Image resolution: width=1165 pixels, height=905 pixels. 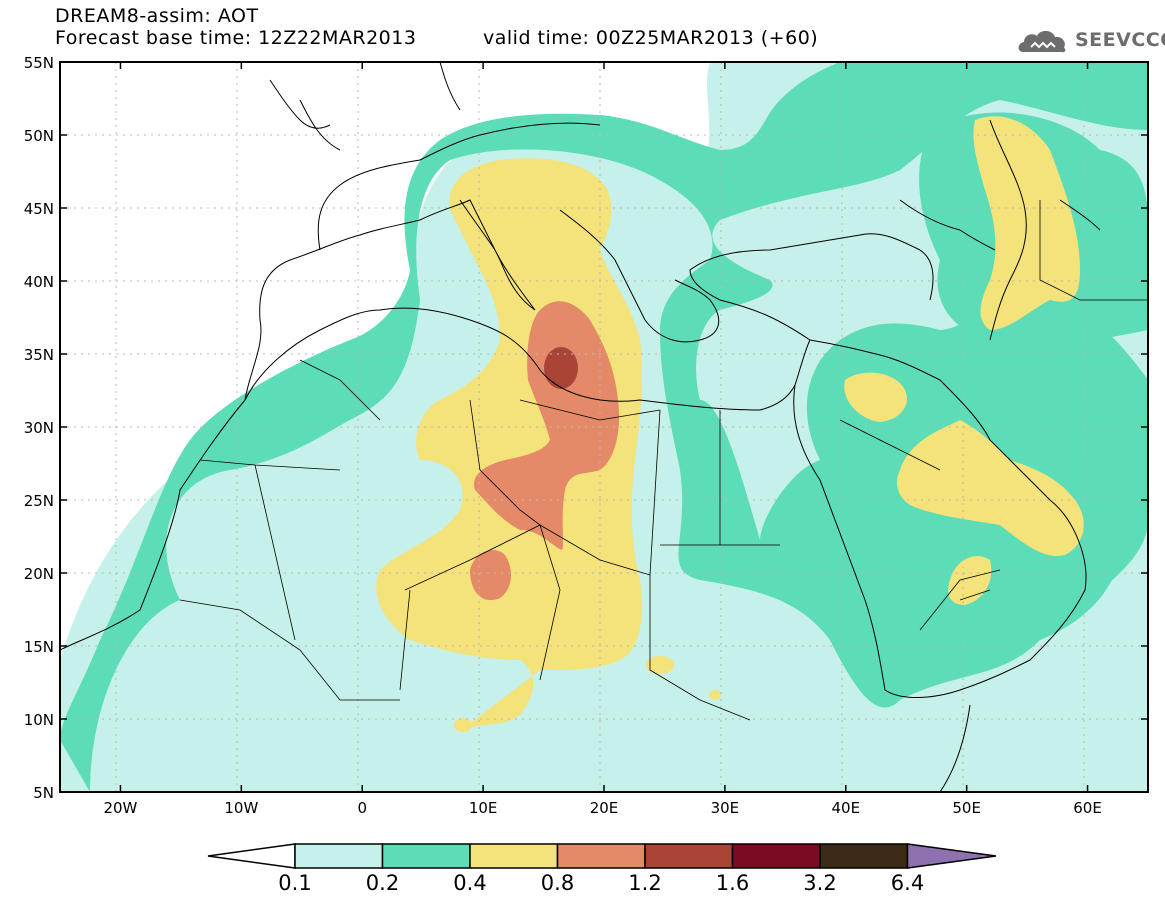 What do you see at coordinates (483, 808) in the screenshot?
I see `lon-tick-label: 10E` at bounding box center [483, 808].